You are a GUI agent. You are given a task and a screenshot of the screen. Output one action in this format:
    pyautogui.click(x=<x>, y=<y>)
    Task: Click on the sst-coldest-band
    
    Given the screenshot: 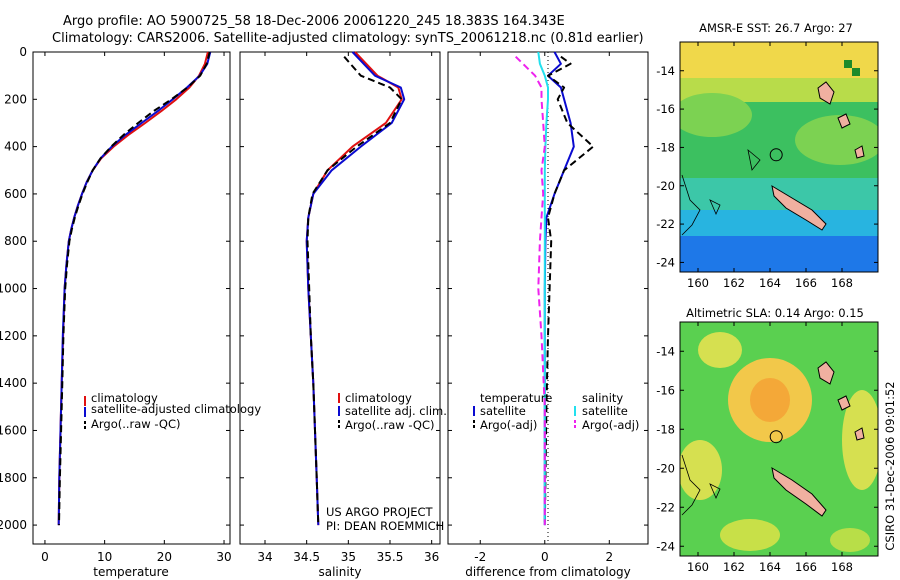 What is the action you would take?
    pyautogui.click(x=779, y=254)
    